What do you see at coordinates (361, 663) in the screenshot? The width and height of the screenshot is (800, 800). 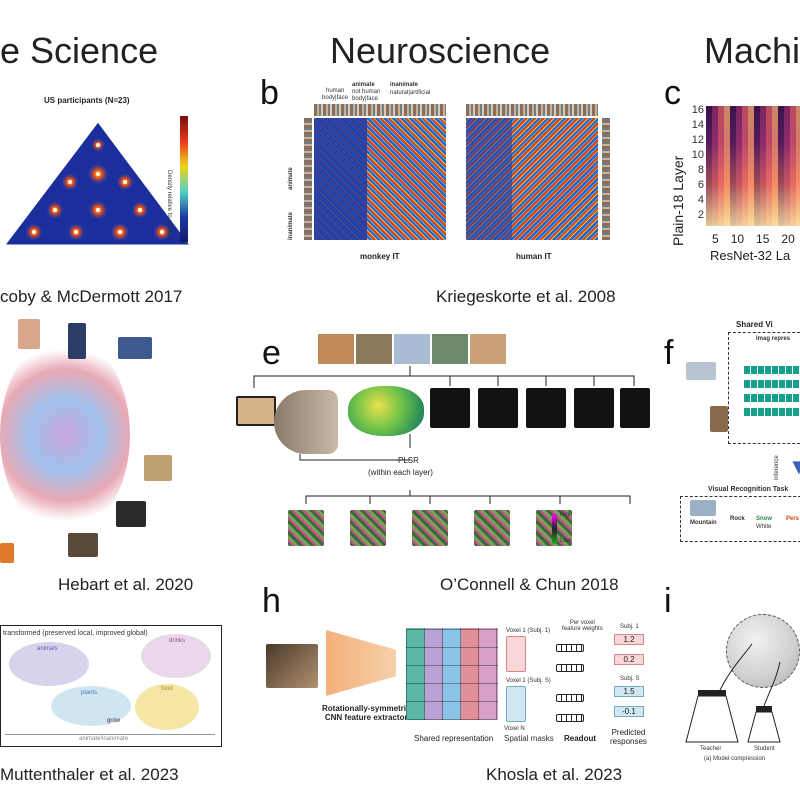 I see `cnn-funnel` at bounding box center [361, 663].